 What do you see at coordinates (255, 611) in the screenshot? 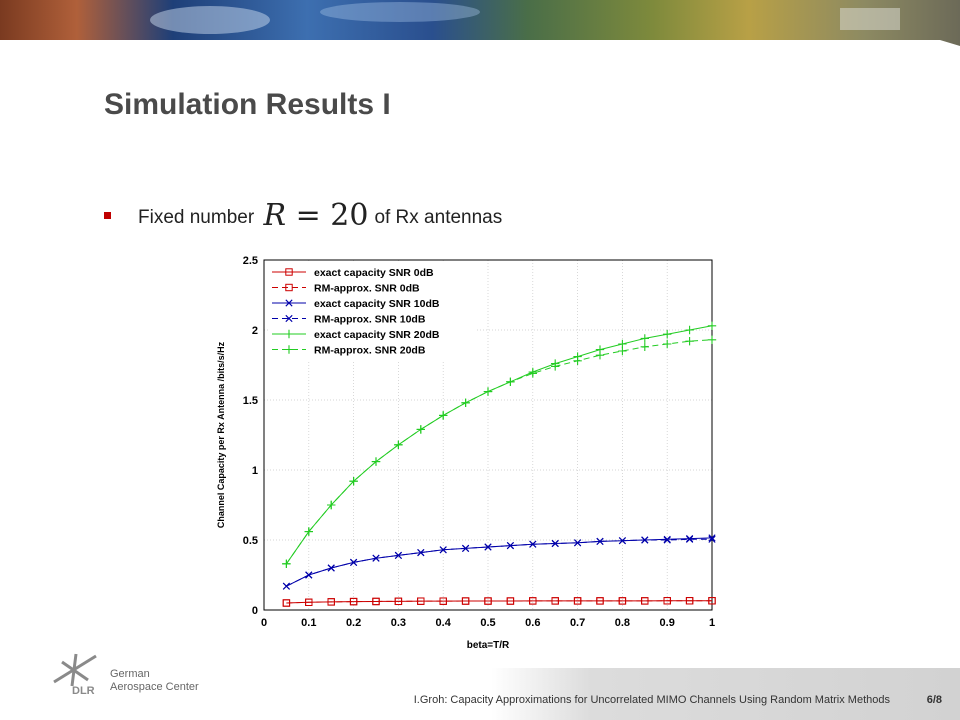
I see `y-tick-label: 0` at bounding box center [255, 611].